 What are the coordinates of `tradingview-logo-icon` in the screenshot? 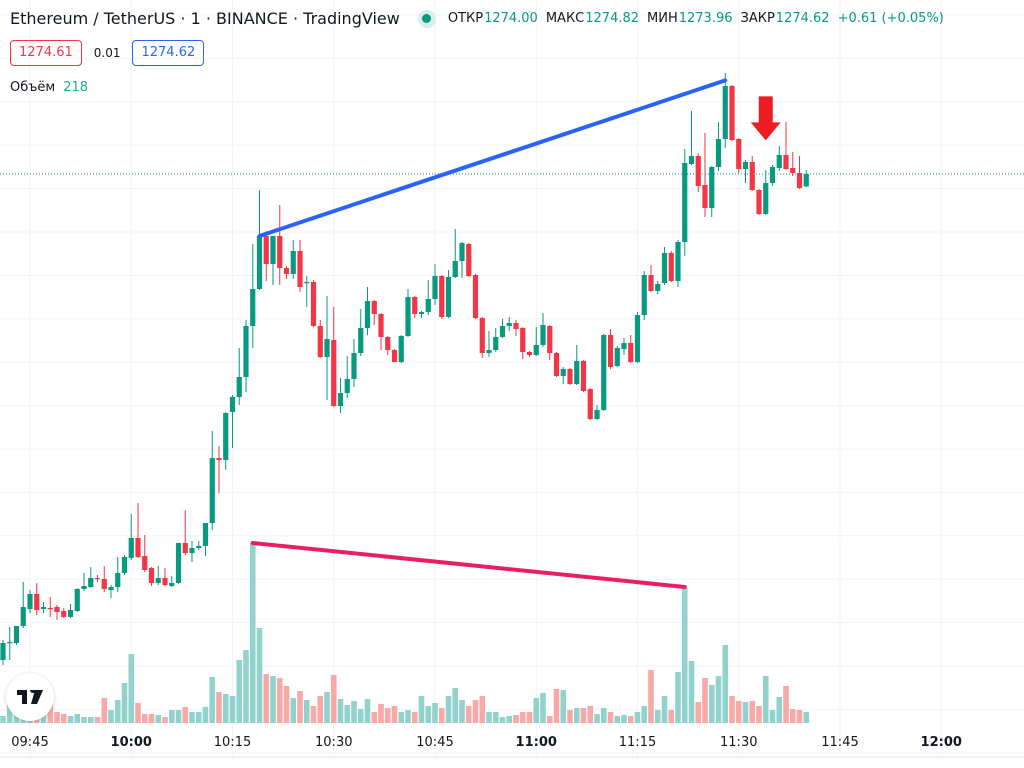 It's located at (30, 697).